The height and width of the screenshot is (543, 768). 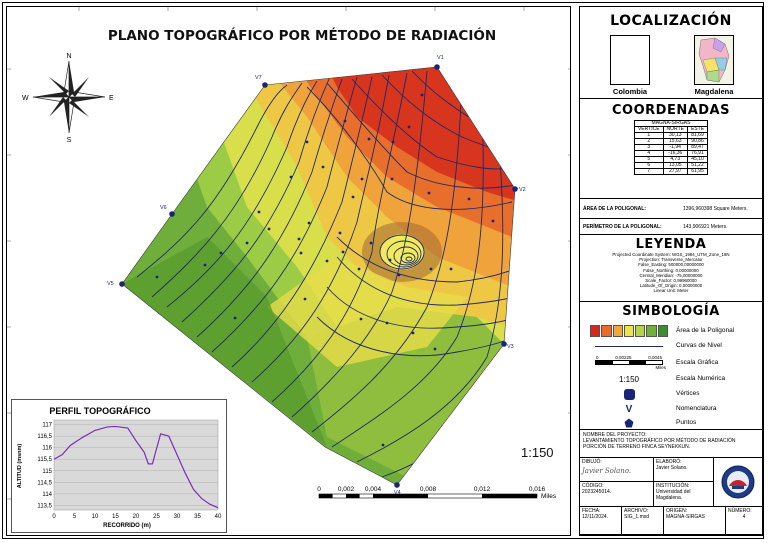 I want to click on symbology-title: SIMBOLOGÍA, so click(x=671, y=311).